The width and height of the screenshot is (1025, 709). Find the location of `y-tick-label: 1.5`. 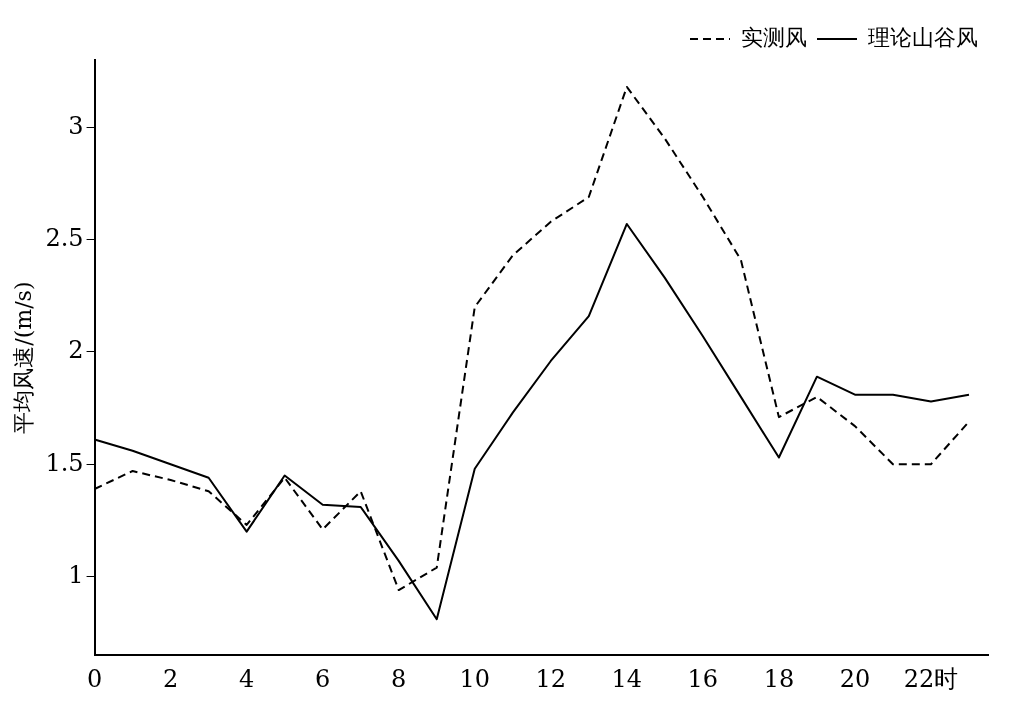

y-tick-label: 1.5 is located at coordinates (64, 462).